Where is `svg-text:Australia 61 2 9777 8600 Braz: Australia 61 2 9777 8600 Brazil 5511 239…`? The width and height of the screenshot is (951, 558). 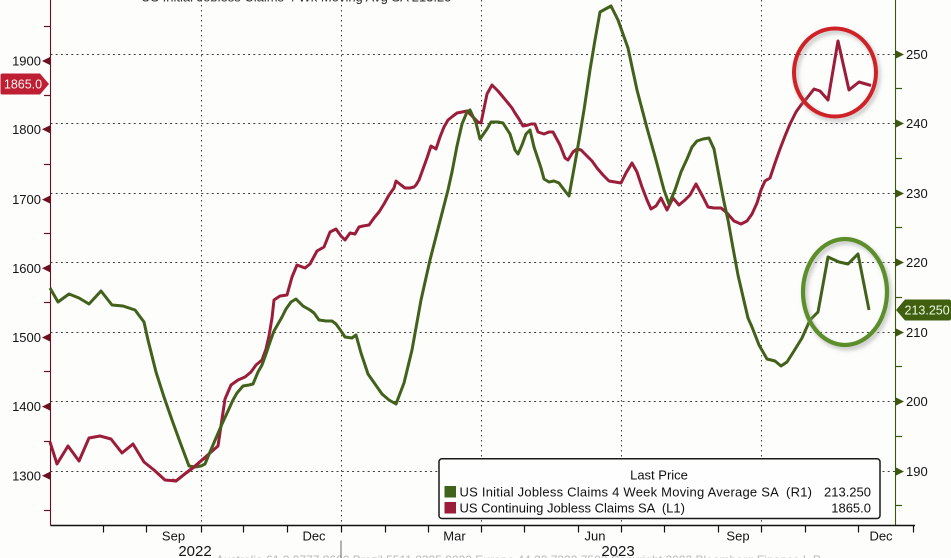 svg-text:Australia 61 2 9777 8600 Braz: Australia 61 2 9777 8600 Brazil 5511 239… is located at coordinates (519, 555).